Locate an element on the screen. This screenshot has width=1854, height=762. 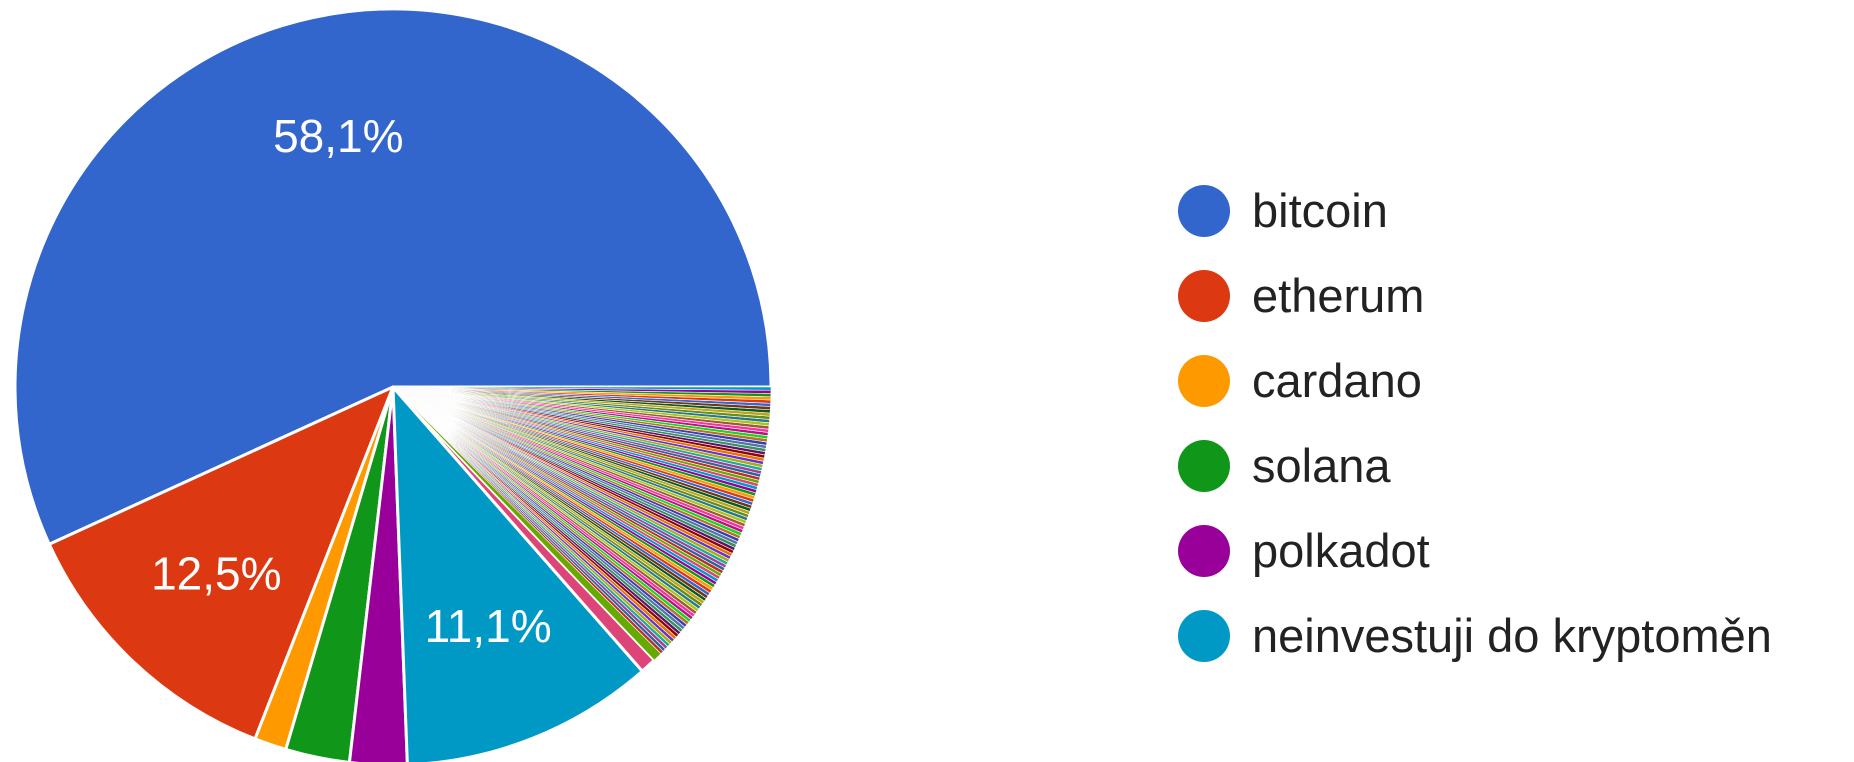
legend-item: bitcoin is located at coordinates (1508, 210).